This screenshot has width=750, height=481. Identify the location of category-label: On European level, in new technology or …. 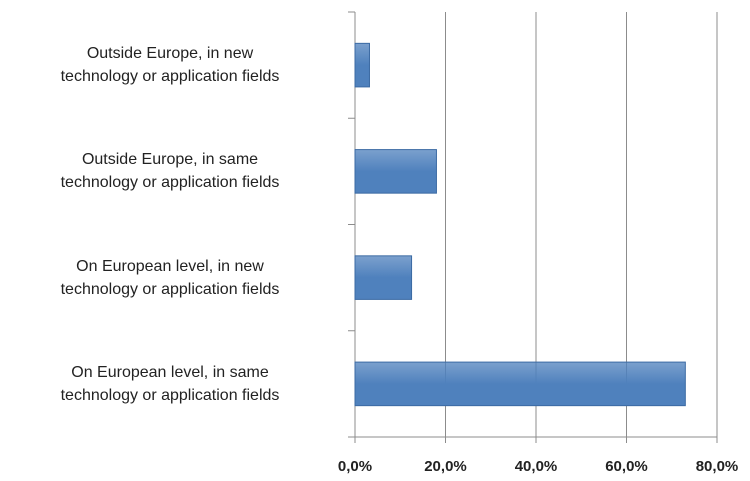
(170, 277).